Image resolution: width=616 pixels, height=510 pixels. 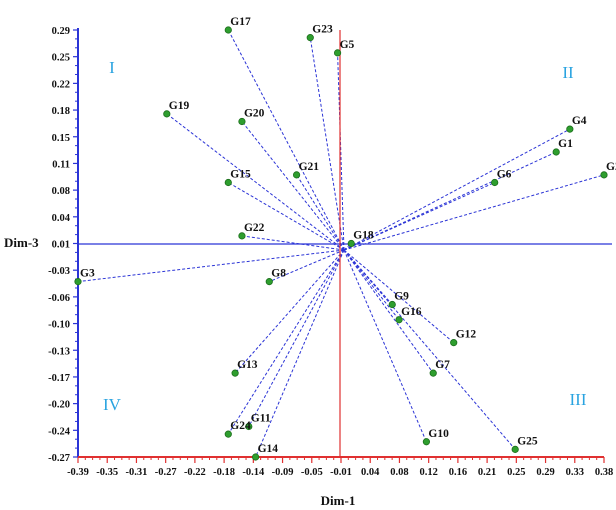 What do you see at coordinates (59, 431) in the screenshot?
I see `y-tick-label: -0.24` at bounding box center [59, 431].